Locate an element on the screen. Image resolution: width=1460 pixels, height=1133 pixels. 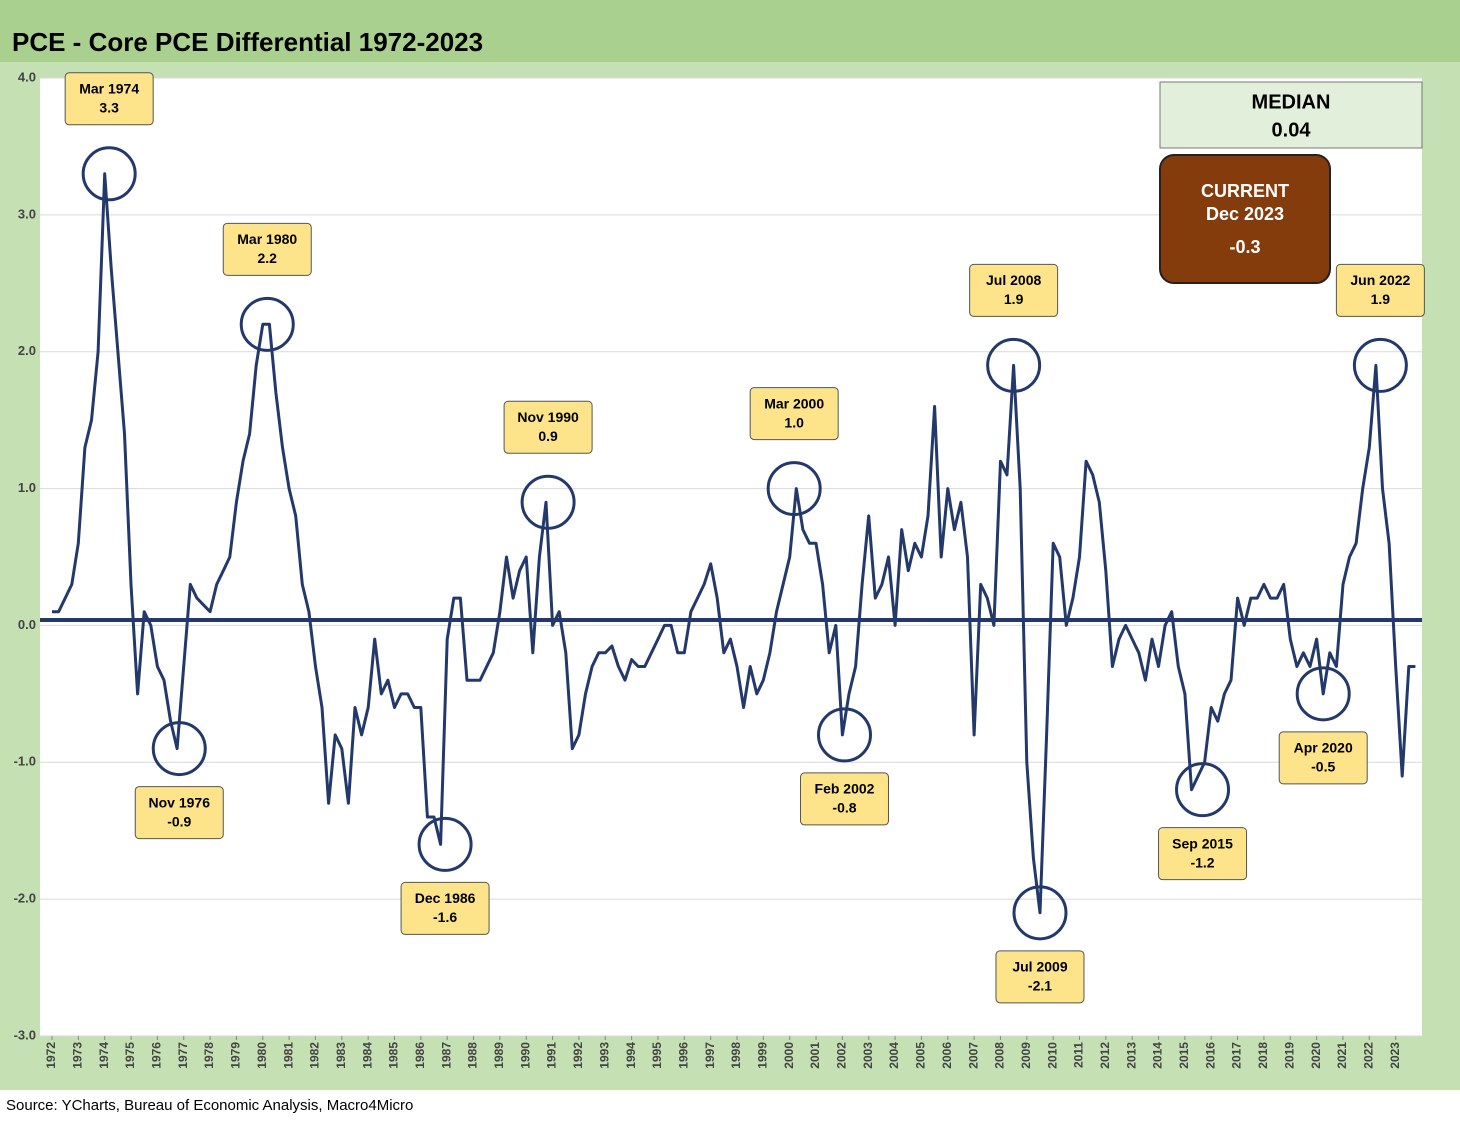
x-tick-label: 1980 is located at coordinates (262, 1055).